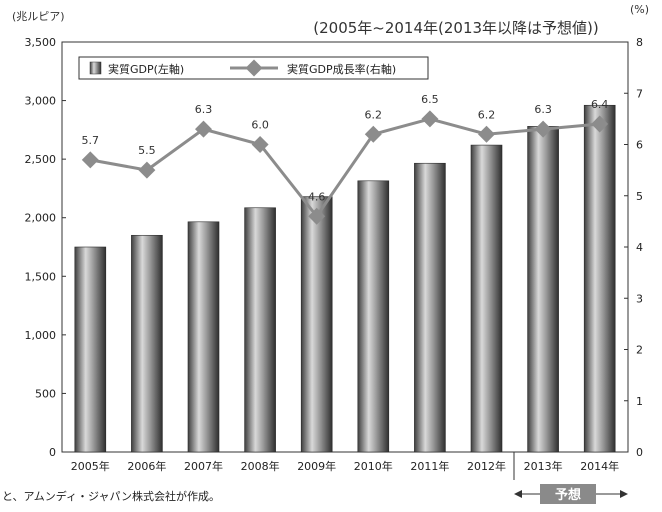 This screenshot has height=512, width=662. Describe the element at coordinates (41, 276) in the screenshot. I see `left-tick-label: 1,500` at that location.